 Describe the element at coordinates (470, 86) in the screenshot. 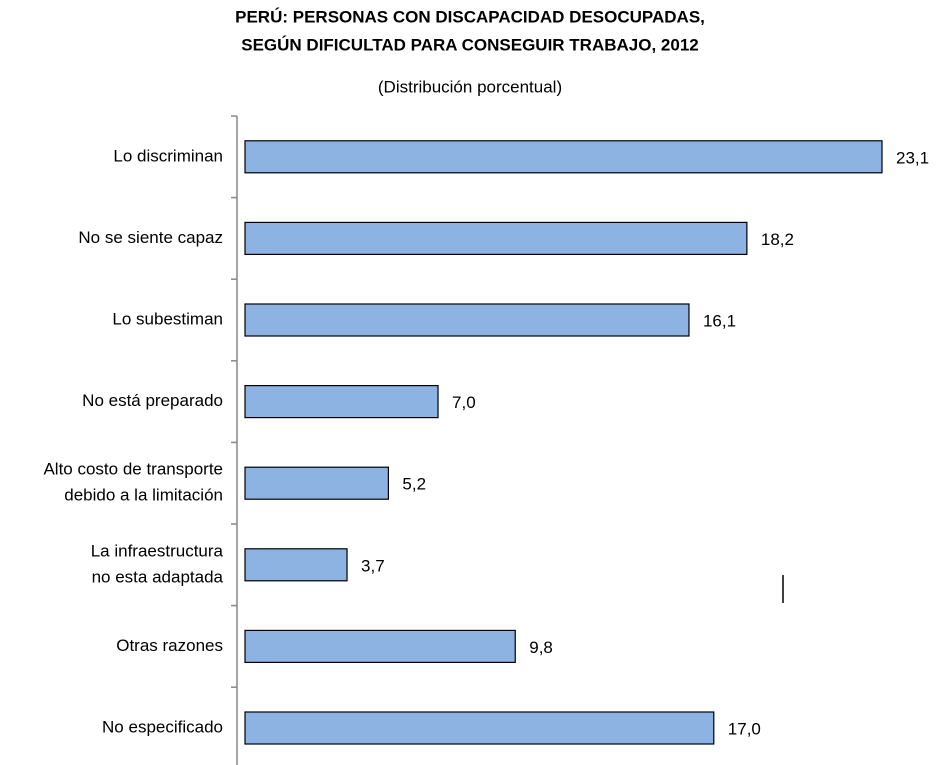

I see `chart-subtitle: (Distribución porcentual)` at that location.